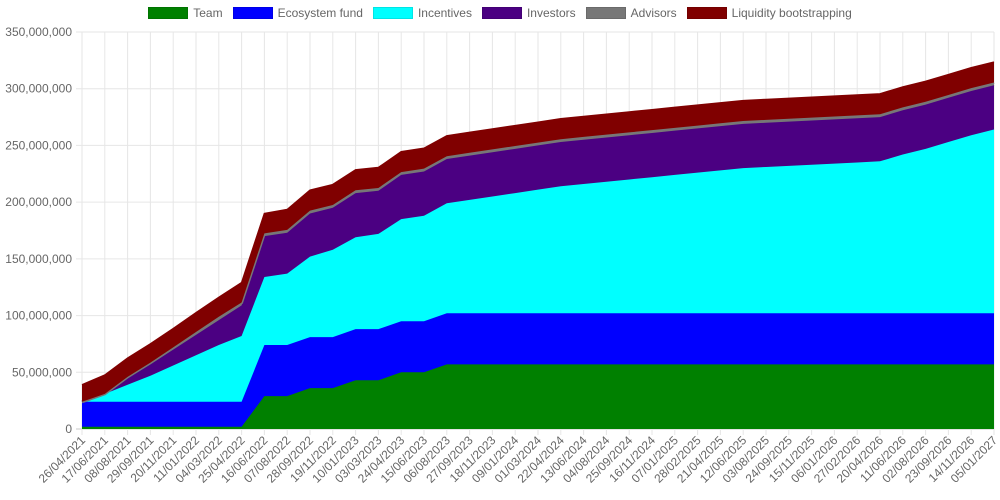 The image size is (1000, 500). I want to click on legend-item: Incentives, so click(422, 13).